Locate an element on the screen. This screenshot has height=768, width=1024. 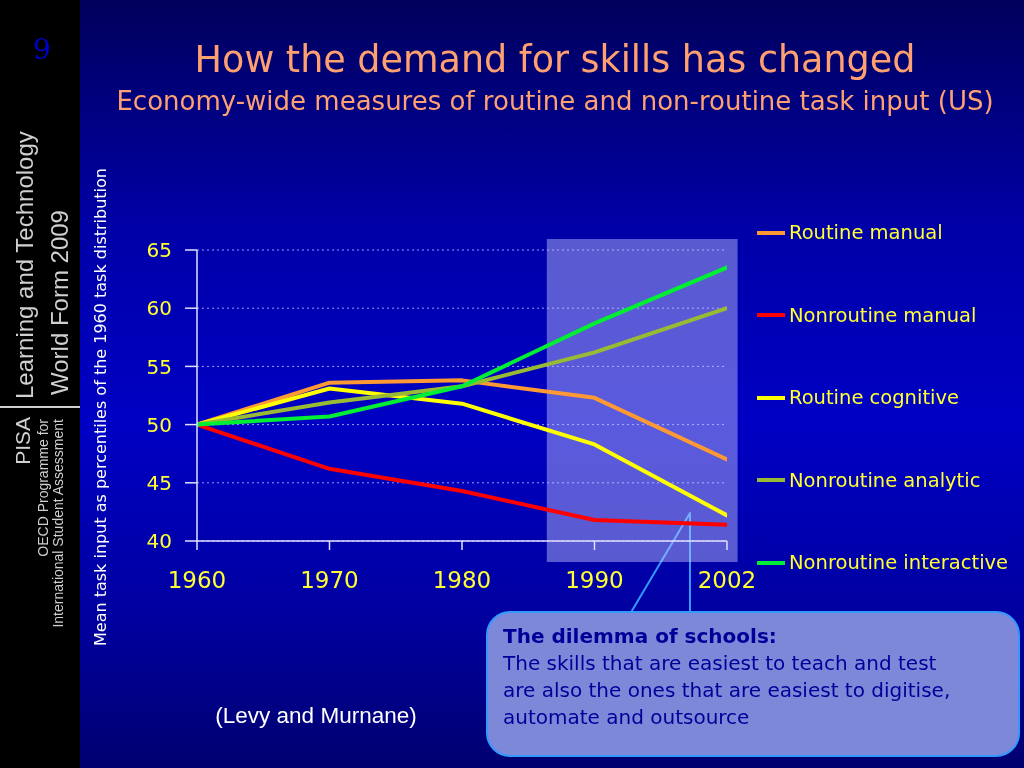
text: Learning and Technology is located at coordinates (24, 265).